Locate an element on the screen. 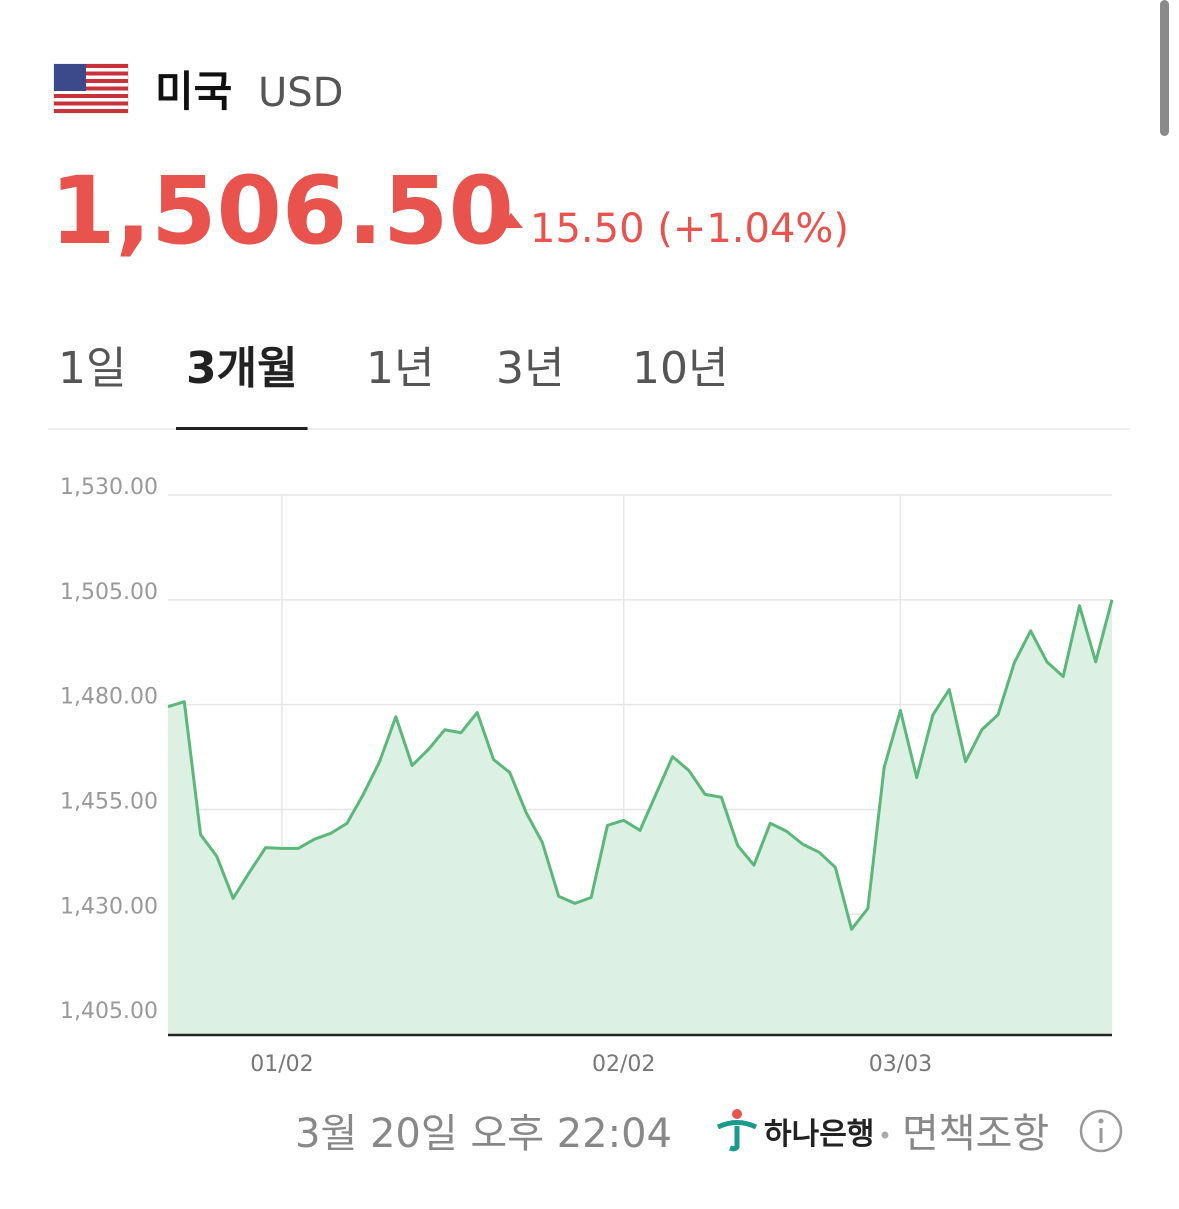 The image size is (1179, 1209). tab: 3개월 is located at coordinates (242, 368).